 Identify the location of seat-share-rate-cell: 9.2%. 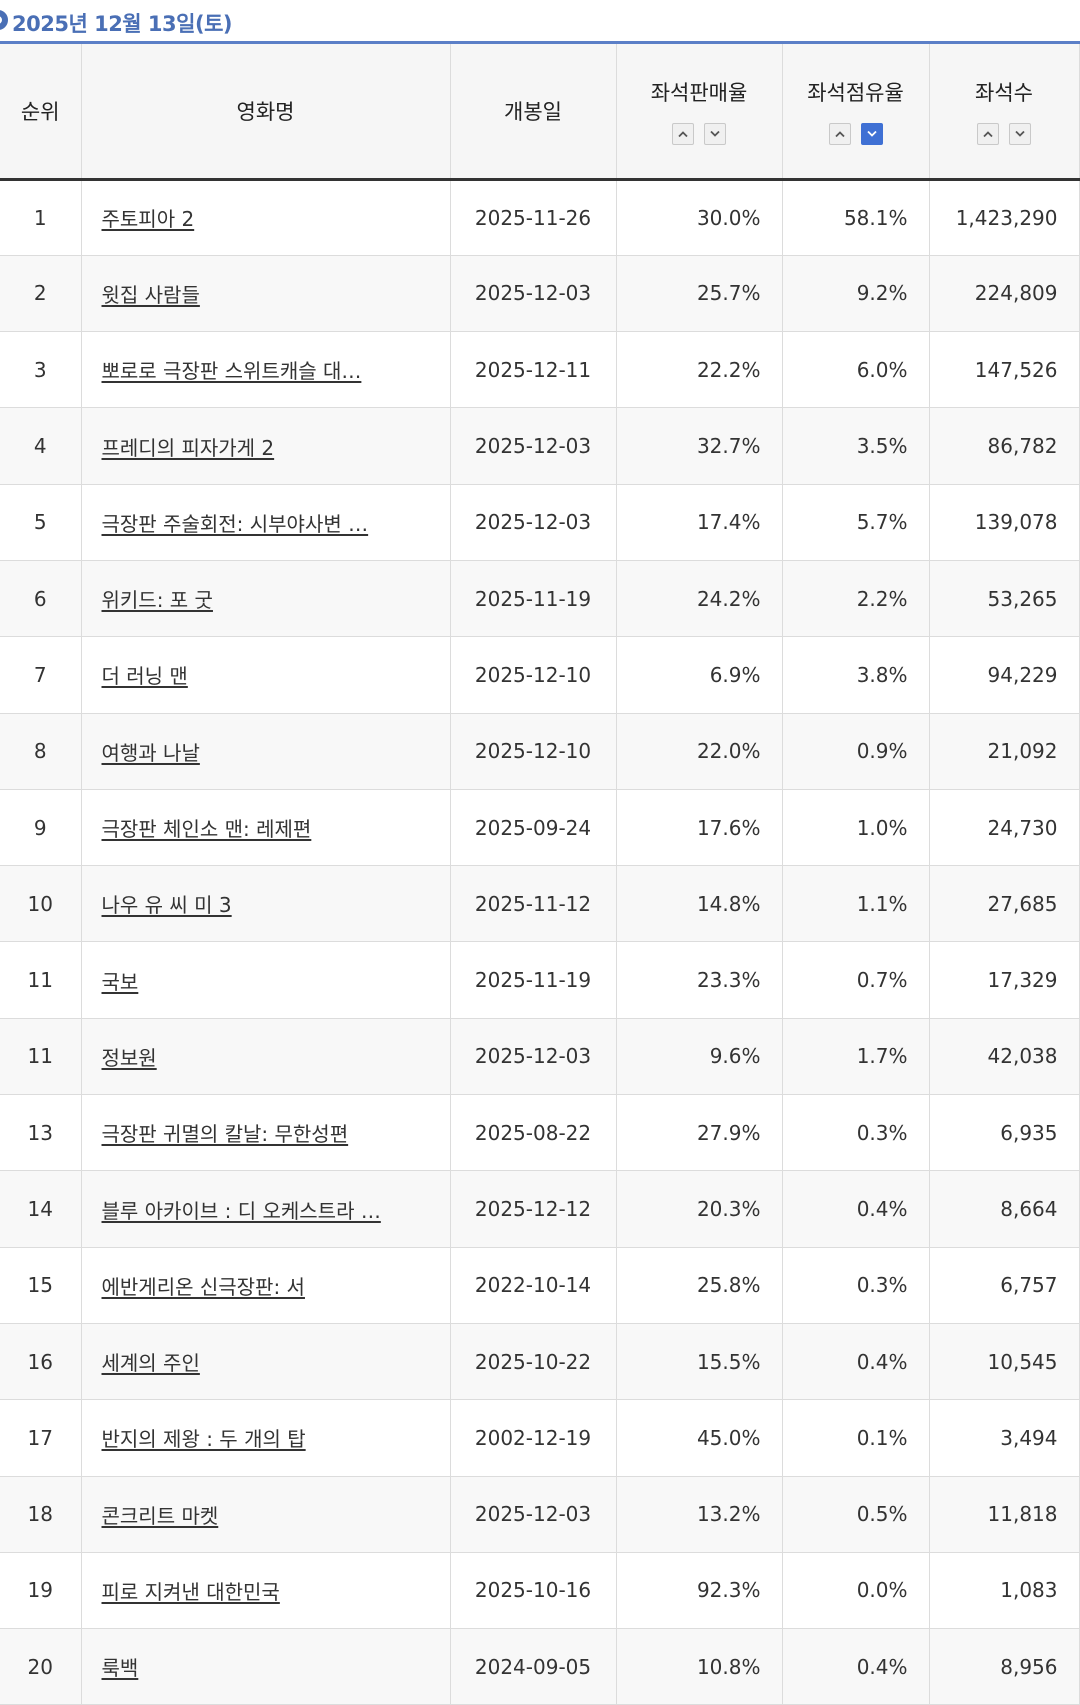
(855, 293).